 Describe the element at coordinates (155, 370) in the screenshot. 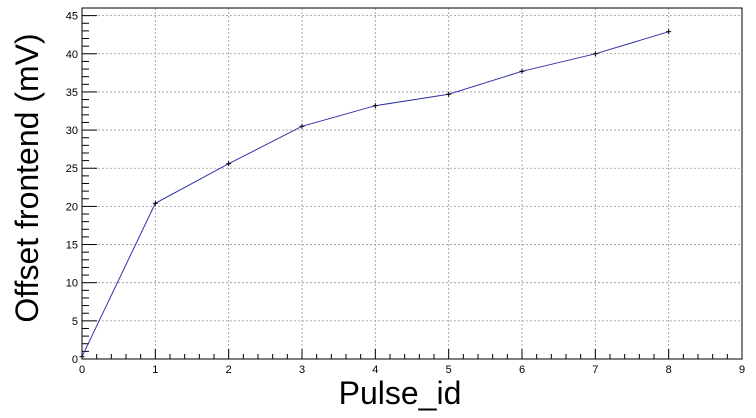

I see `x-tick-label: 1` at that location.